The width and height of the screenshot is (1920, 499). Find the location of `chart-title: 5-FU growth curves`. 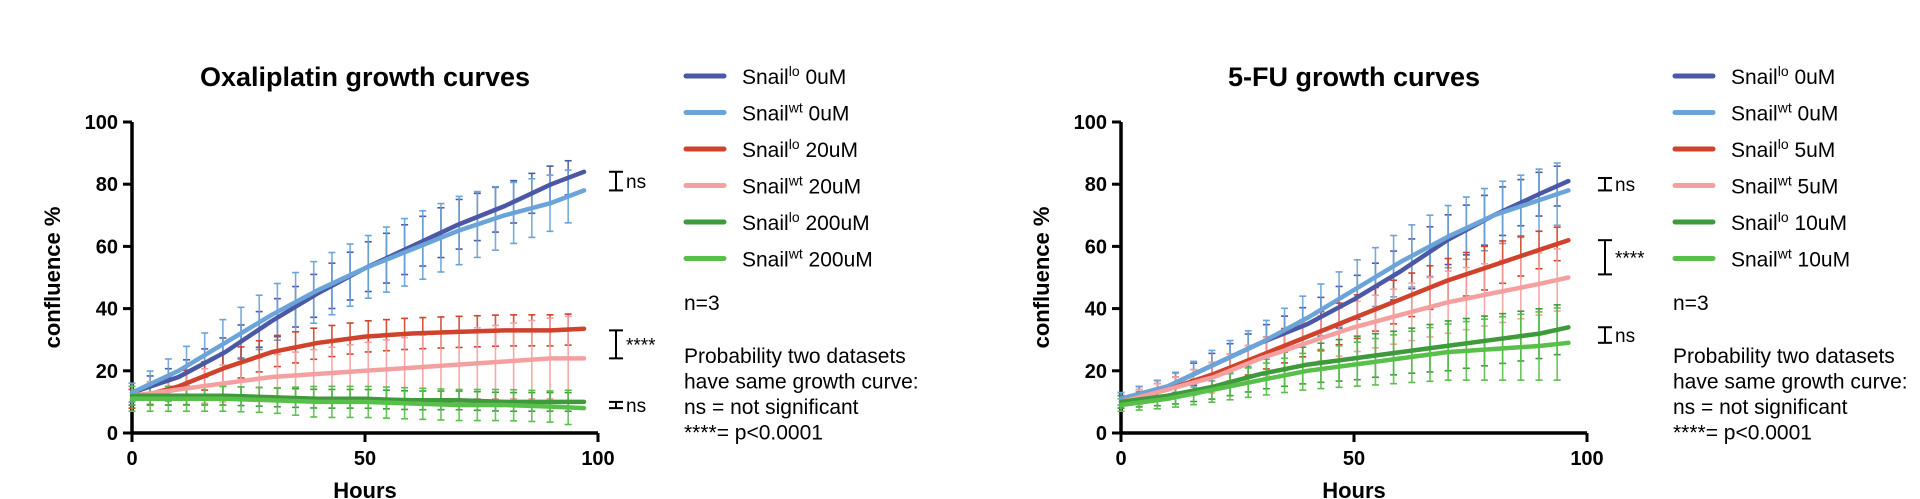

chart-title: 5-FU growth curves is located at coordinates (1354, 77).